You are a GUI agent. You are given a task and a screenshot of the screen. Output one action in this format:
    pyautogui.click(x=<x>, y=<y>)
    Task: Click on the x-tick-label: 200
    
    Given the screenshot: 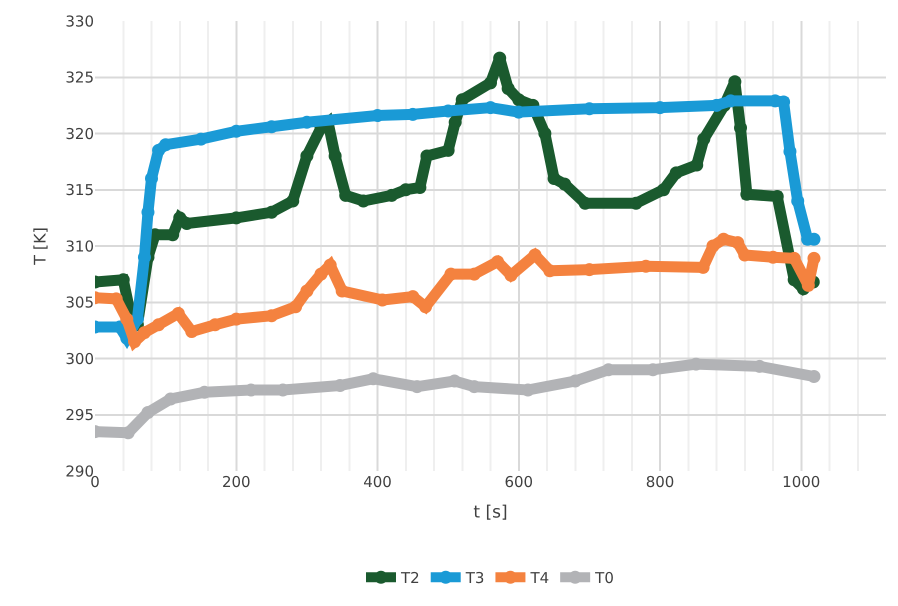 What is the action you would take?
    pyautogui.click(x=236, y=482)
    